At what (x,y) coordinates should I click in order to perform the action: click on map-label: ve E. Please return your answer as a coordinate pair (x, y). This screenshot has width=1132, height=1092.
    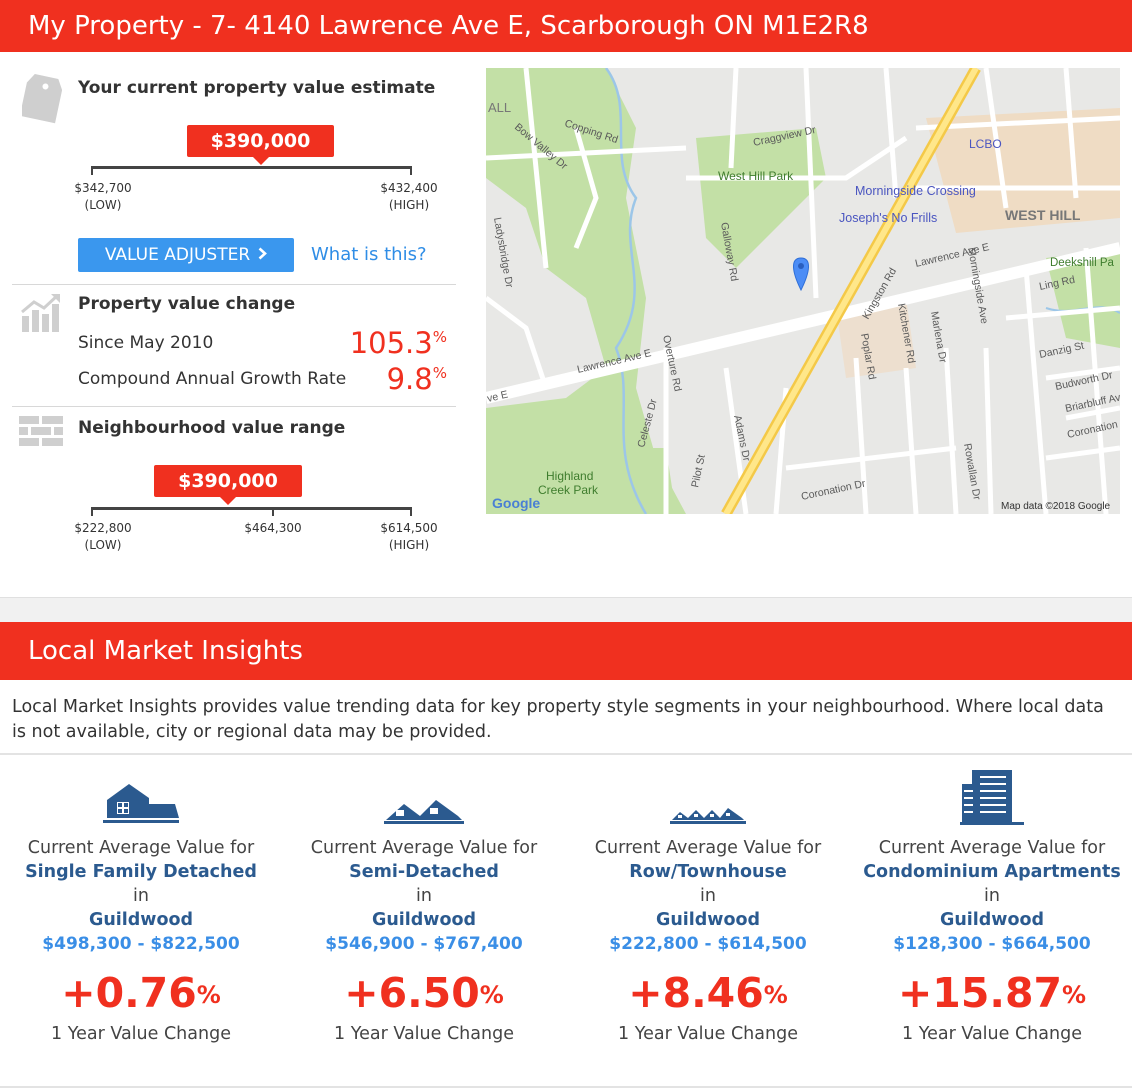
    Looking at the image, I should click on (497, 397).